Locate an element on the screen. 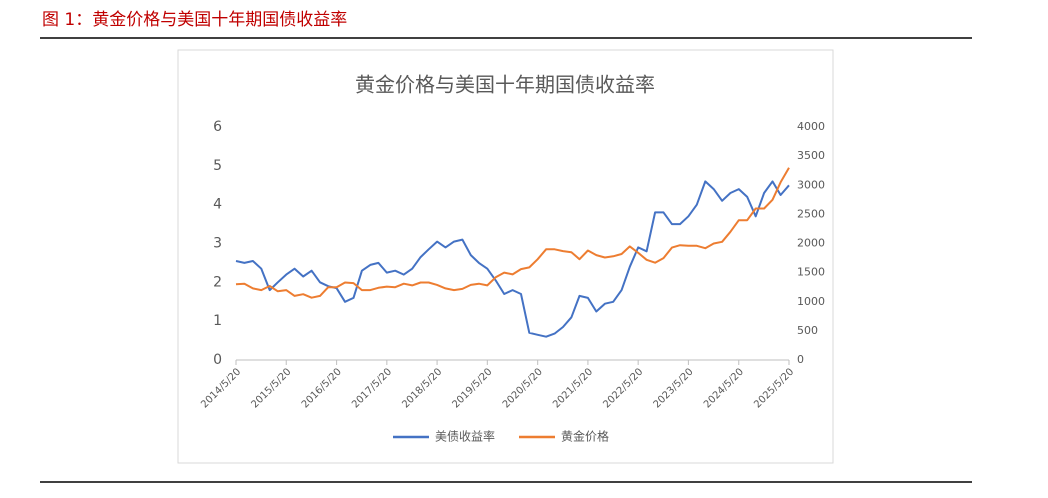 This screenshot has width=1048, height=498. y2-tick-label: 1500 is located at coordinates (811, 272).